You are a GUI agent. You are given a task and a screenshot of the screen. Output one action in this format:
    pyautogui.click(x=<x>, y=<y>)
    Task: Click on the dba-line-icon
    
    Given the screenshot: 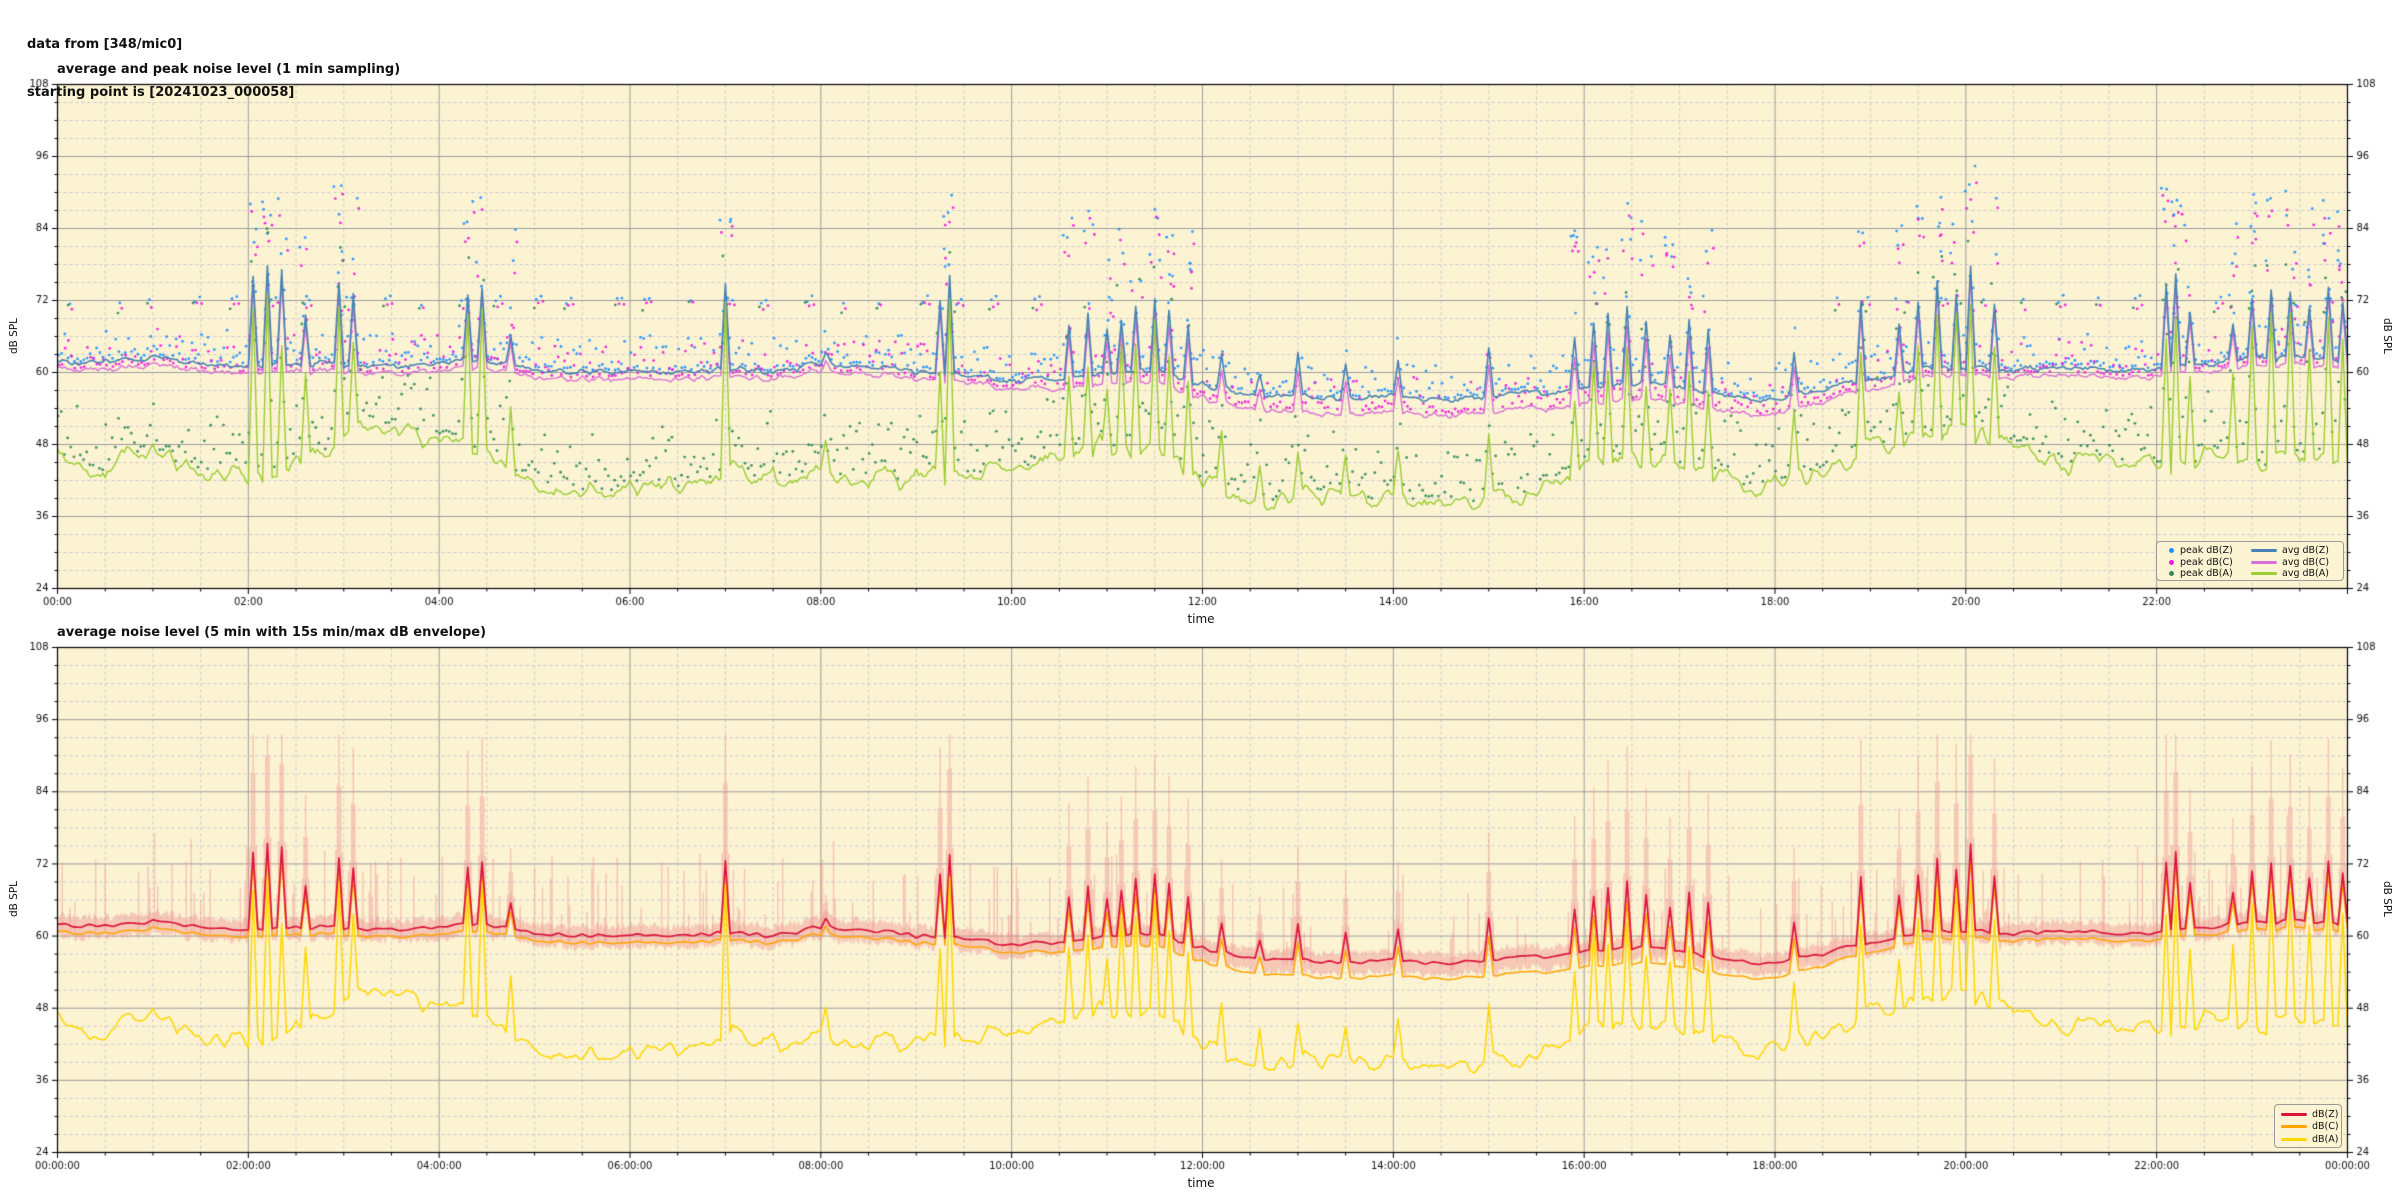 What is the action you would take?
    pyautogui.click(x=2294, y=1139)
    